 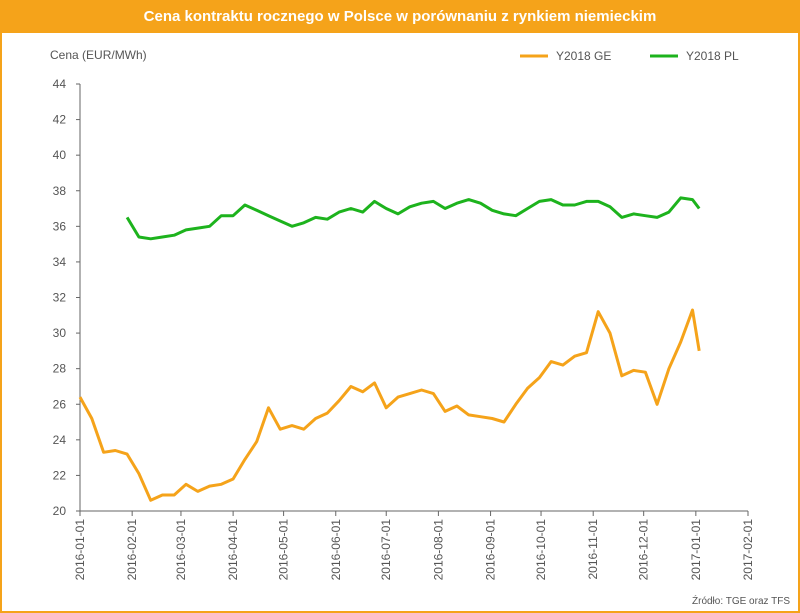 I want to click on x-tick-label: 2017-02-01, so click(x=748, y=550).